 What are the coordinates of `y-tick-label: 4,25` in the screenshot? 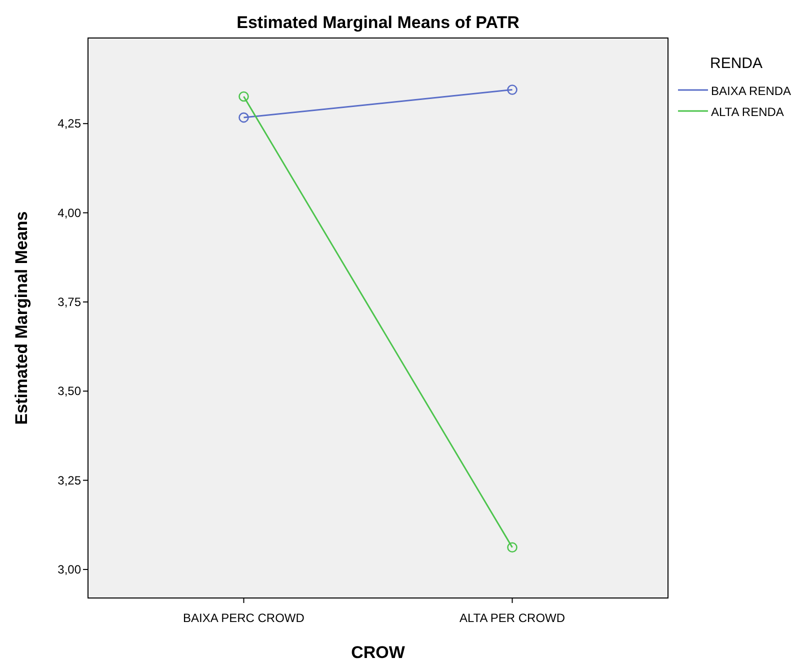 It's located at (70, 123).